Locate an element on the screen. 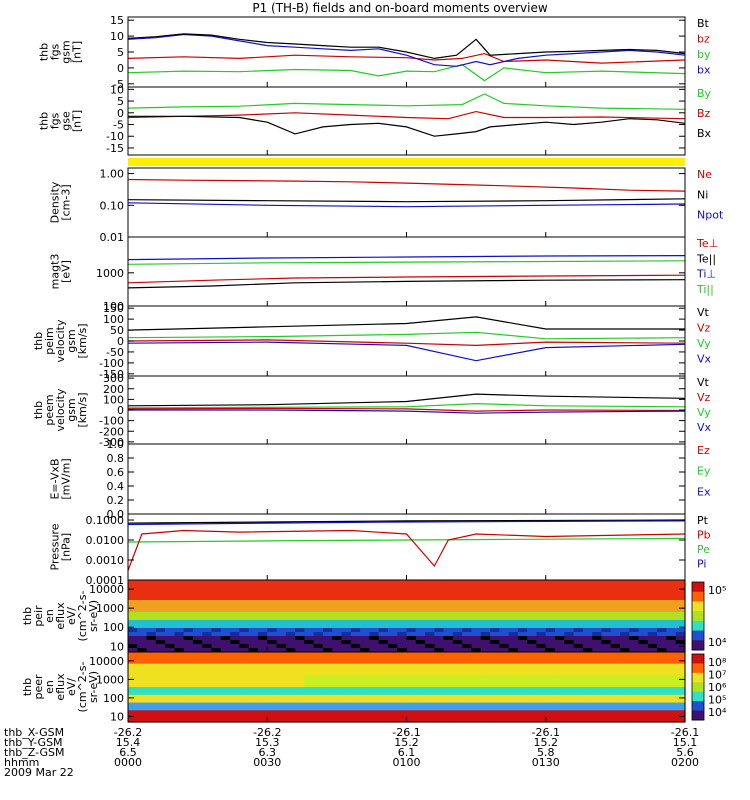  panel-frame is located at coordinates (406, 121).